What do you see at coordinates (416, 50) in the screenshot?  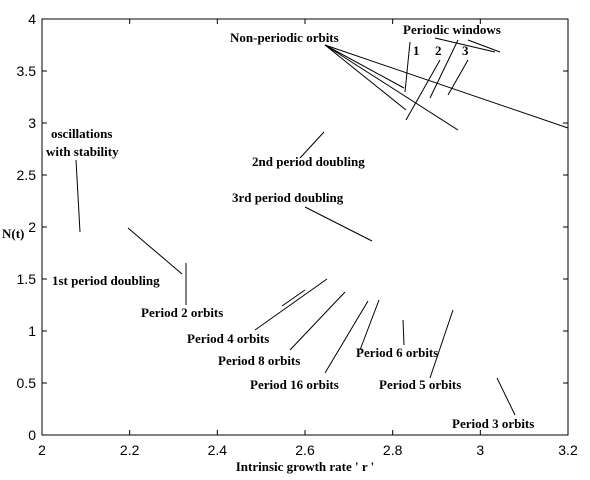 I see `annotation-window-1: 1` at bounding box center [416, 50].